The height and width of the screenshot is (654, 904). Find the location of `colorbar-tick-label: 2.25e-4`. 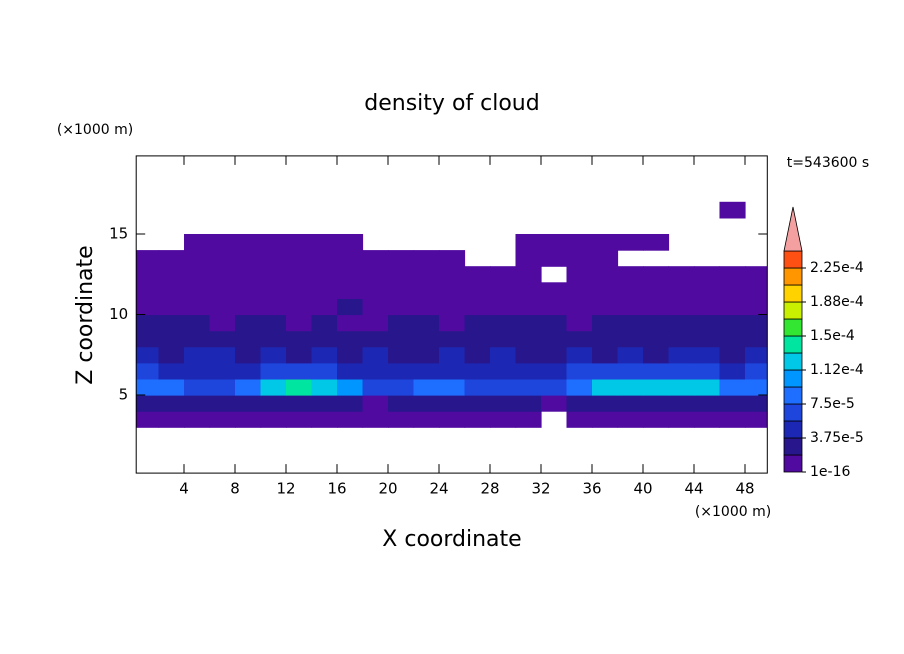

colorbar-tick-label: 2.25e-4 is located at coordinates (837, 268).